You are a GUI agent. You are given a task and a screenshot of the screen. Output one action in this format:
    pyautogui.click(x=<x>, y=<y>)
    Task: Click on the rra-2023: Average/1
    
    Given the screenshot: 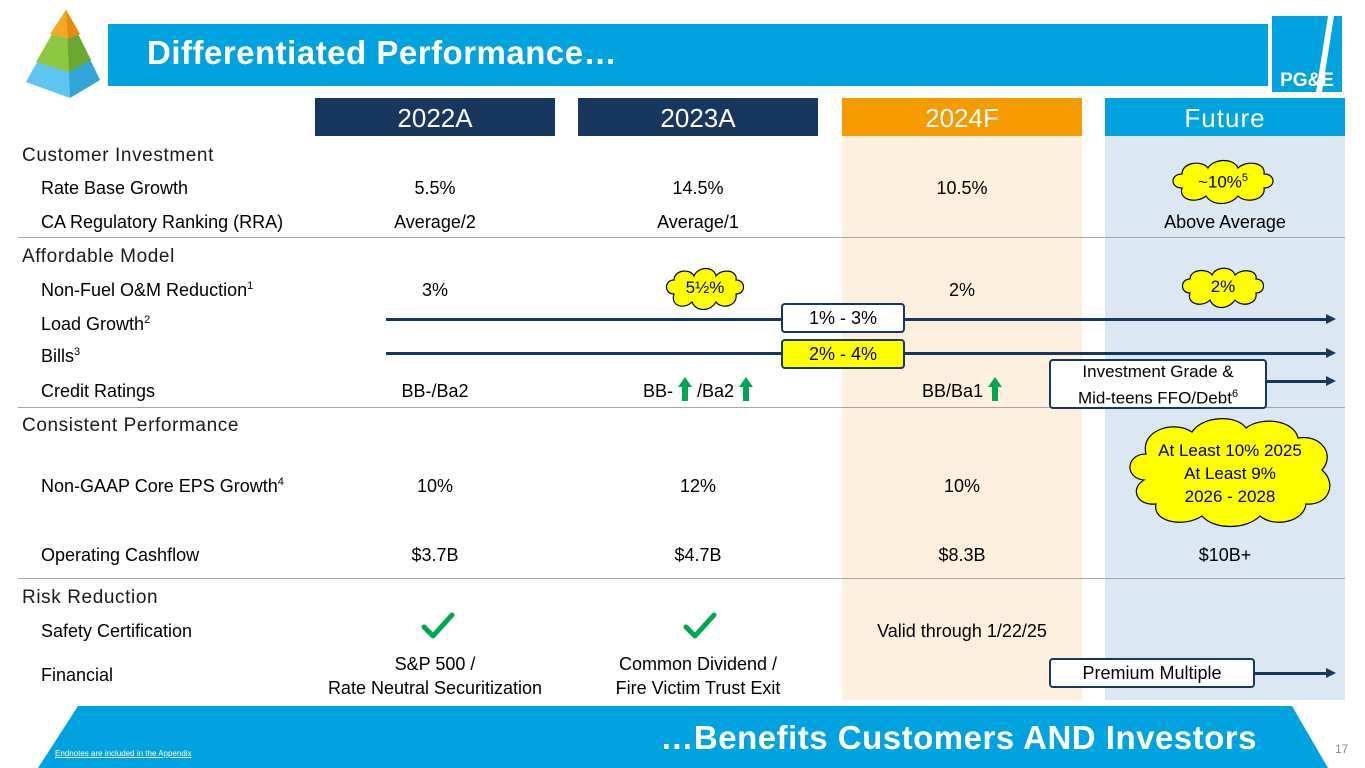 What is the action you would take?
    pyautogui.click(x=698, y=222)
    